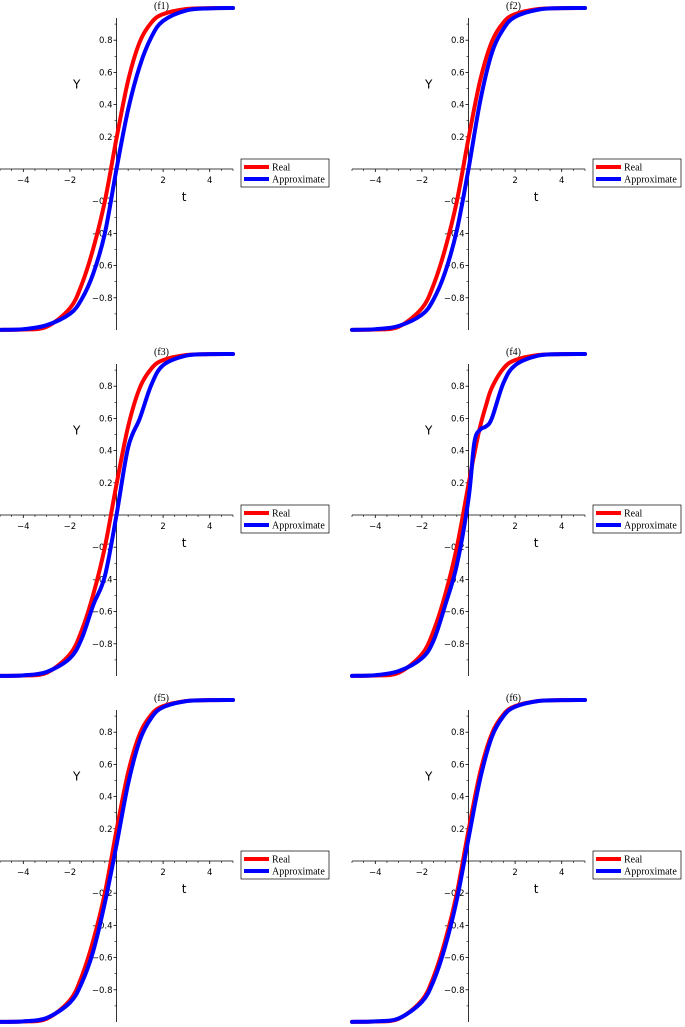  What do you see at coordinates (513, 352) in the screenshot?
I see `chart-title: (f4)` at bounding box center [513, 352].